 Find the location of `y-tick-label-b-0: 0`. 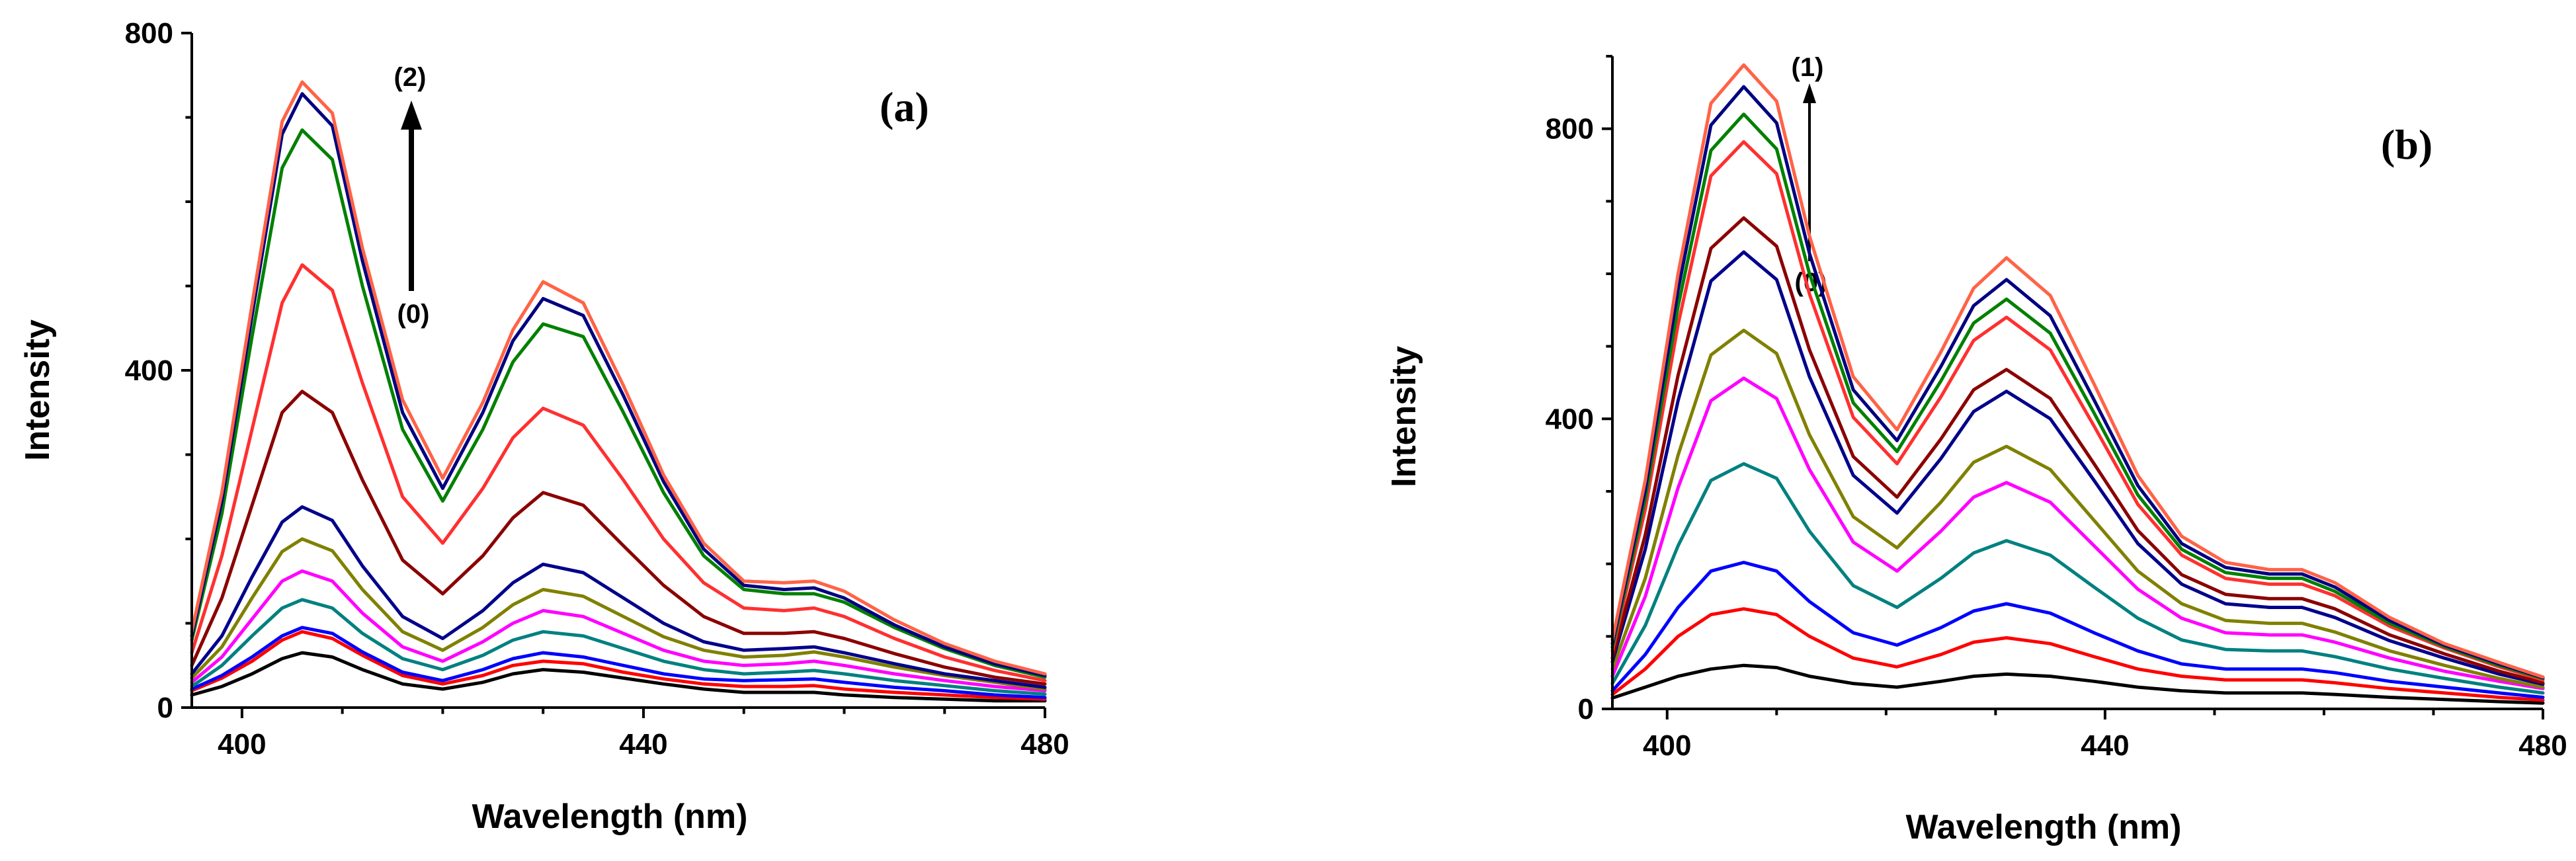

y-tick-label-b-0: 0 is located at coordinates (1586, 709).